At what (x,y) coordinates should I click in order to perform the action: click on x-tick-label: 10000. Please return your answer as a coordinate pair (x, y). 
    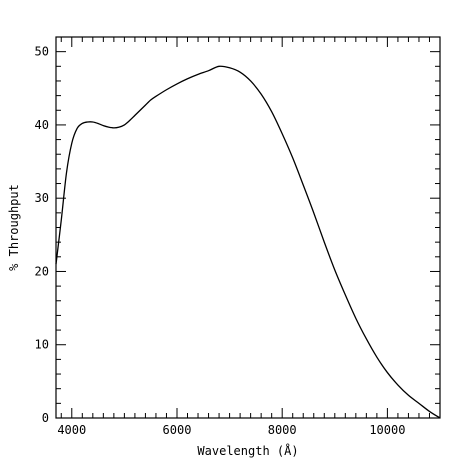
    Looking at the image, I should click on (387, 430).